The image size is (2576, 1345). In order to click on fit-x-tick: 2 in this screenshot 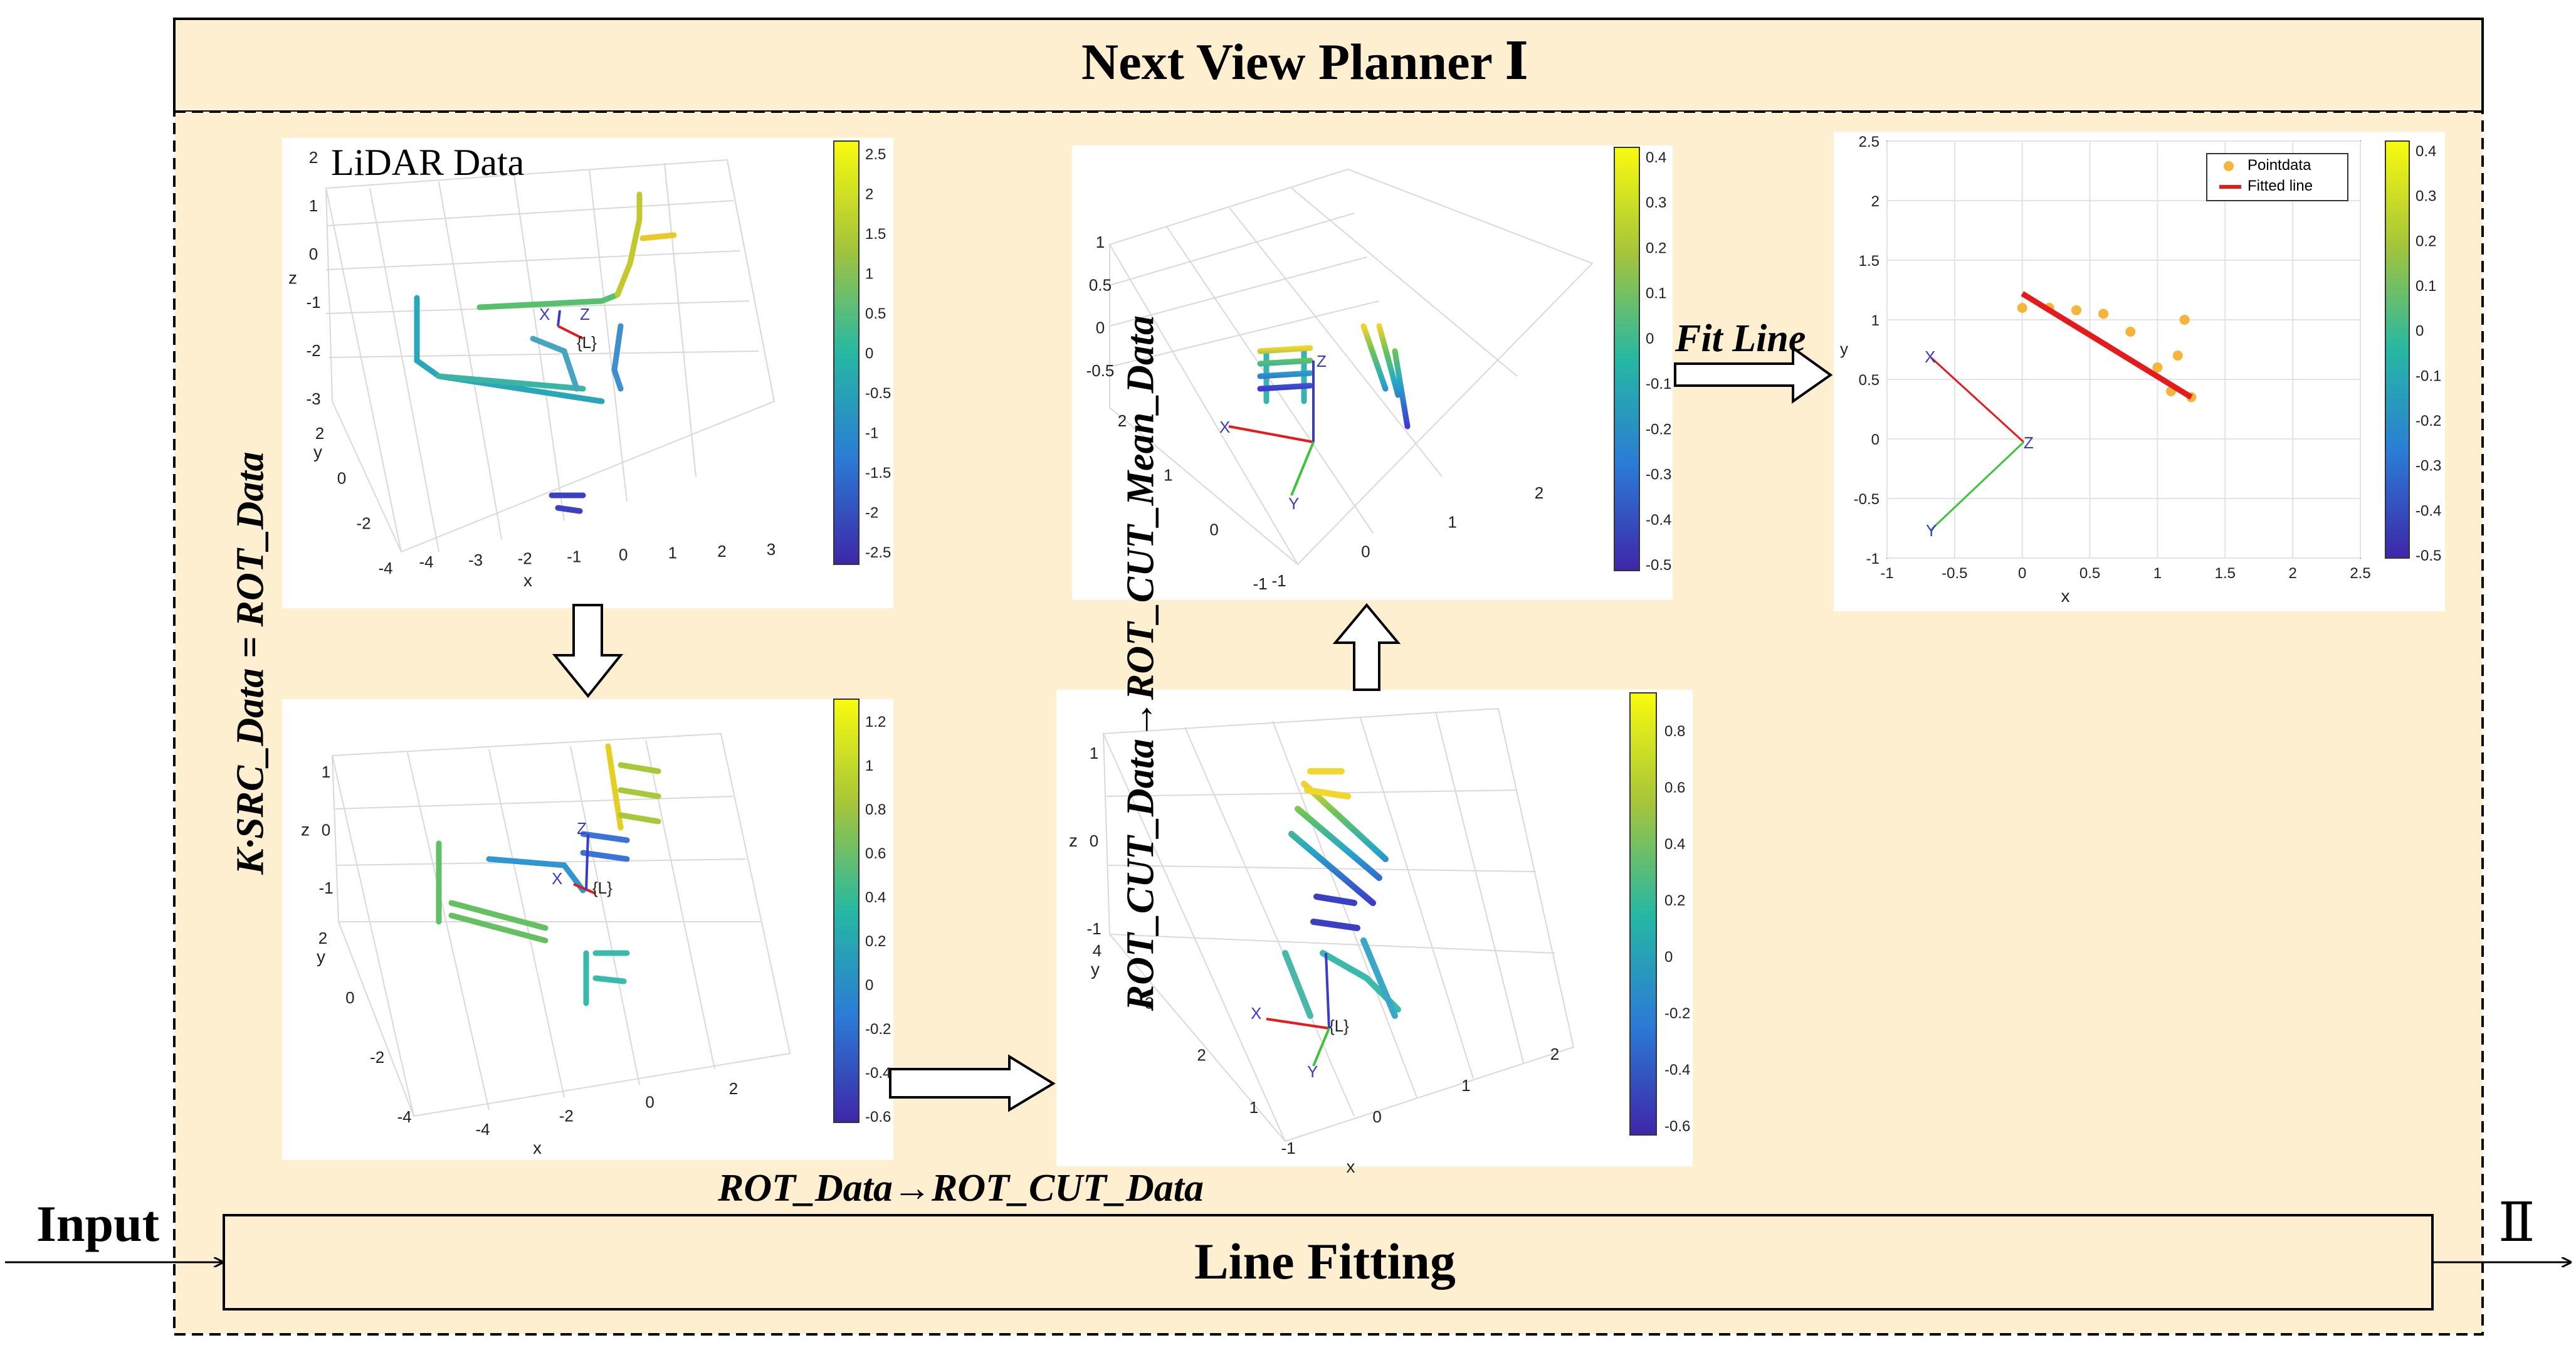, I will do `click(2292, 573)`.